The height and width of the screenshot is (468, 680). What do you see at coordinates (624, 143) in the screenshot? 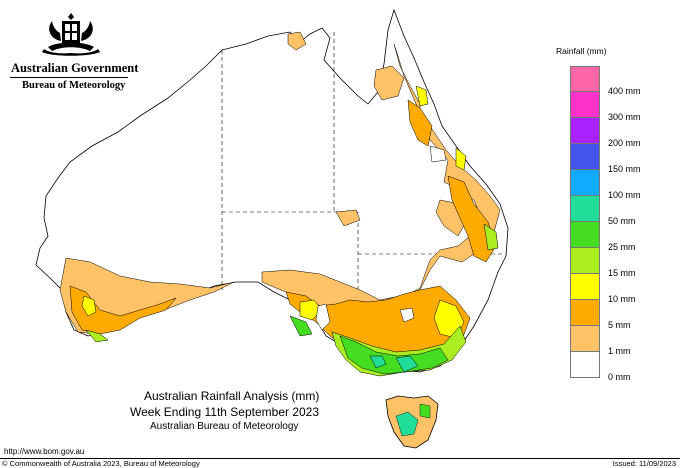
I see `legend-label: 200 mm` at bounding box center [624, 143].